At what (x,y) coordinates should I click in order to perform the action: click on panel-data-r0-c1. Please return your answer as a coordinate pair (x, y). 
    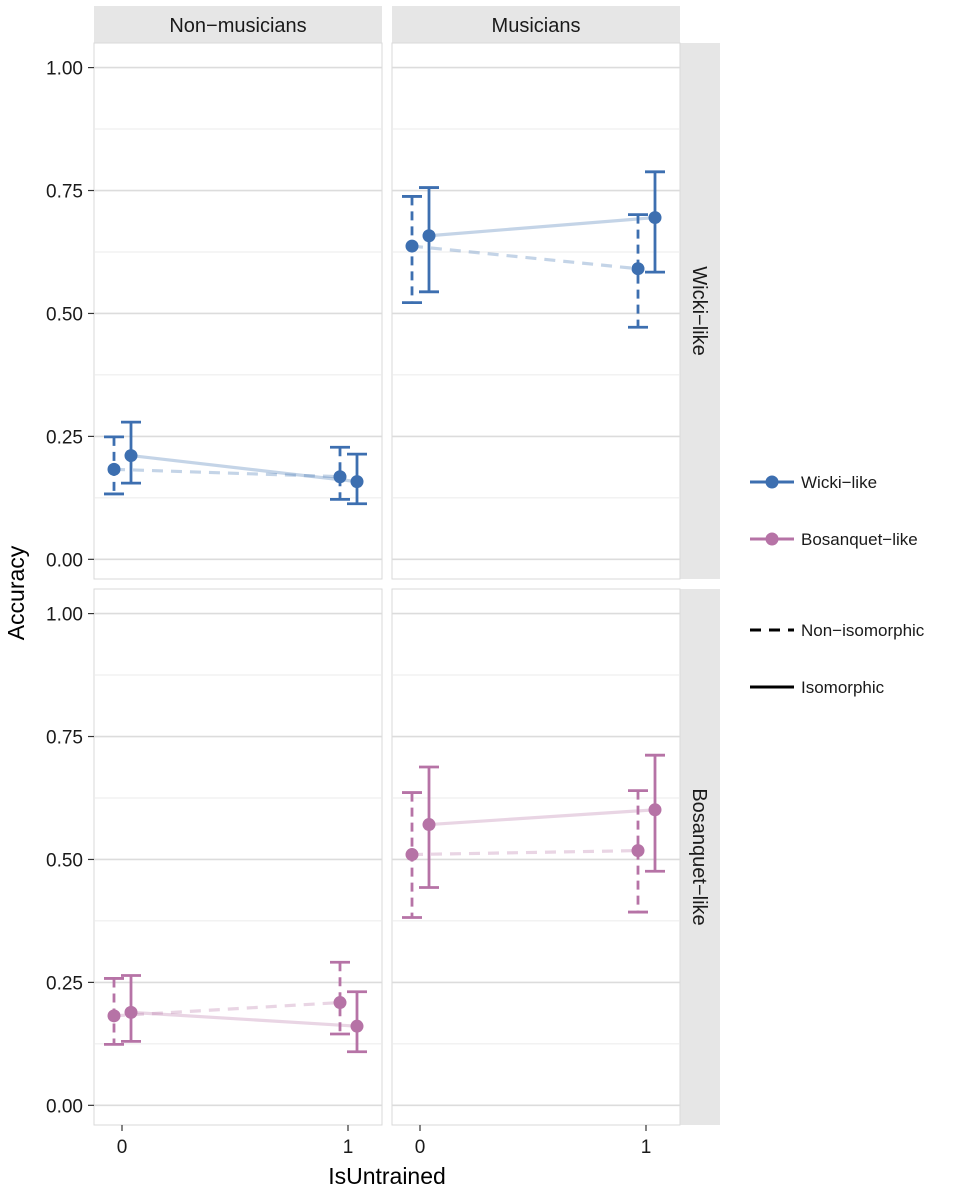
    Looking at the image, I should click on (533, 249).